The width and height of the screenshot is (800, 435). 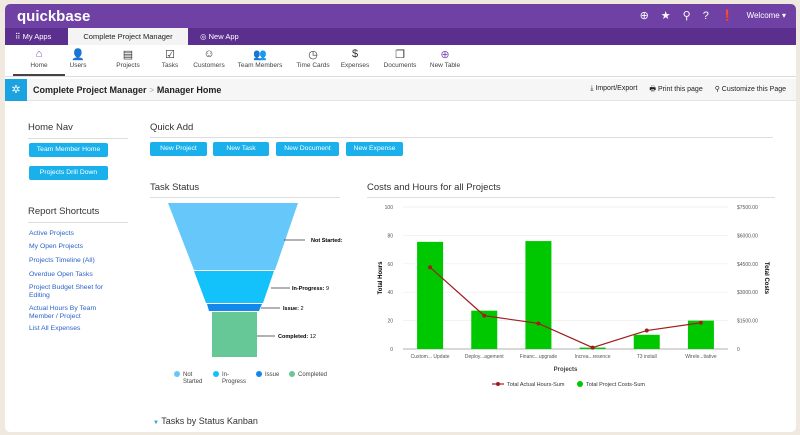 I want to click on toolbar-label: Users, so click(x=78, y=65).